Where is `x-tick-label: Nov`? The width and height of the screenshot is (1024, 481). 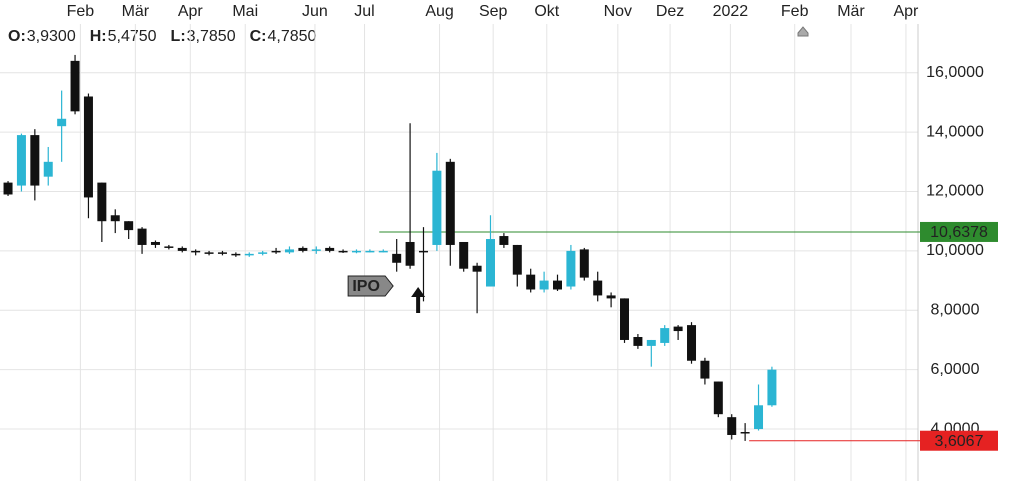 x-tick-label: Nov is located at coordinates (618, 11).